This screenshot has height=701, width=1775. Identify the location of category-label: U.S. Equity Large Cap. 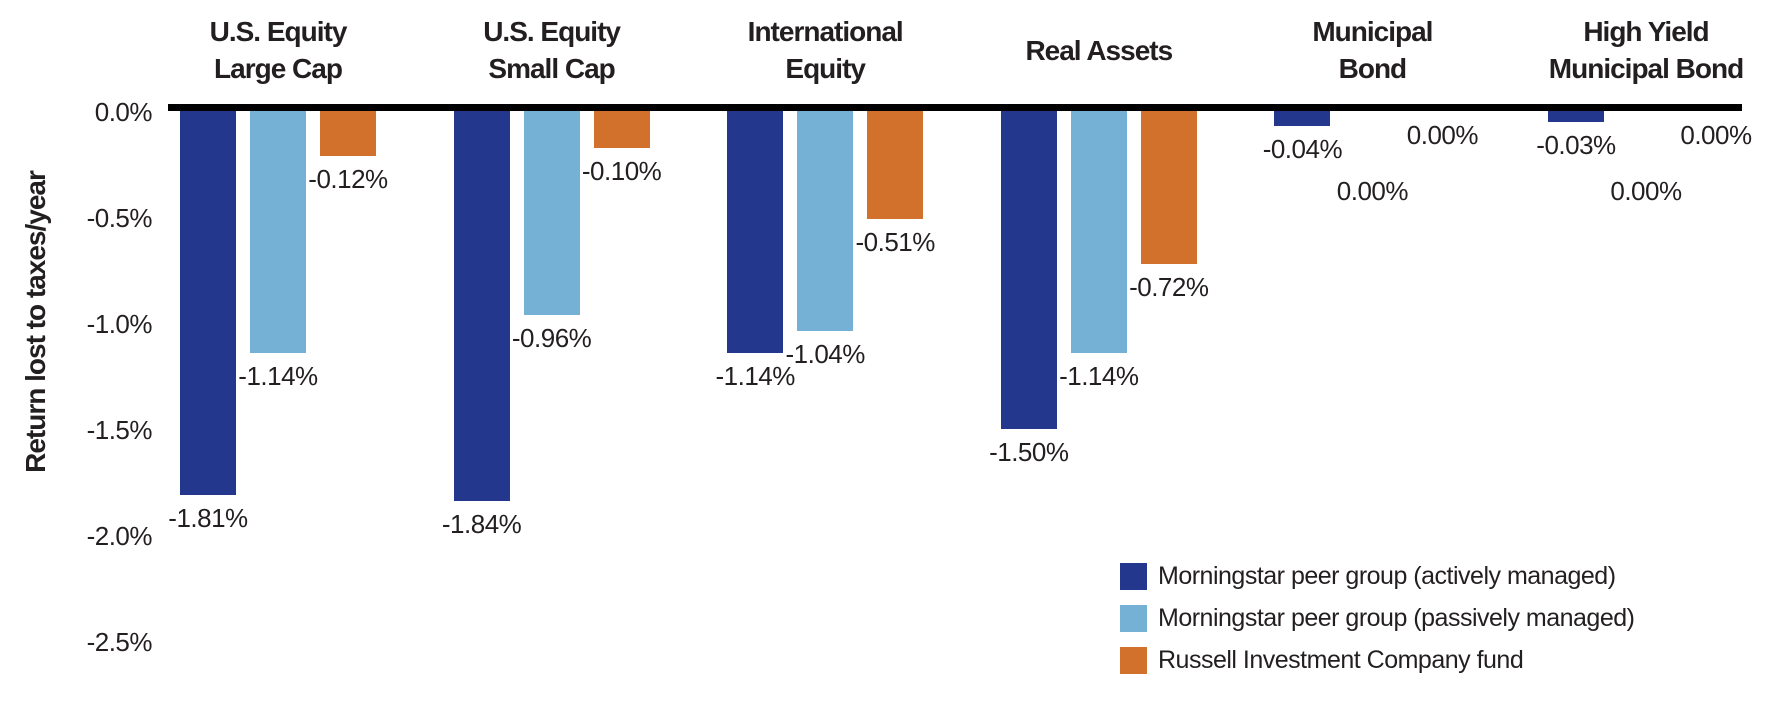
(278, 50).